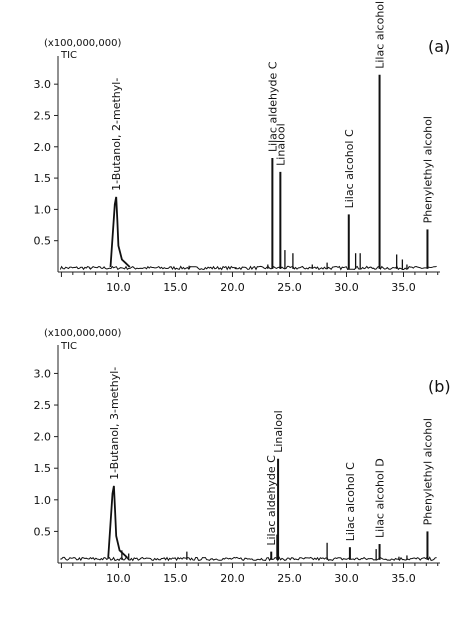 The height and width of the screenshot is (618, 474). Describe the element at coordinates (439, 386) in the screenshot. I see `panel-tag: (b)` at that location.